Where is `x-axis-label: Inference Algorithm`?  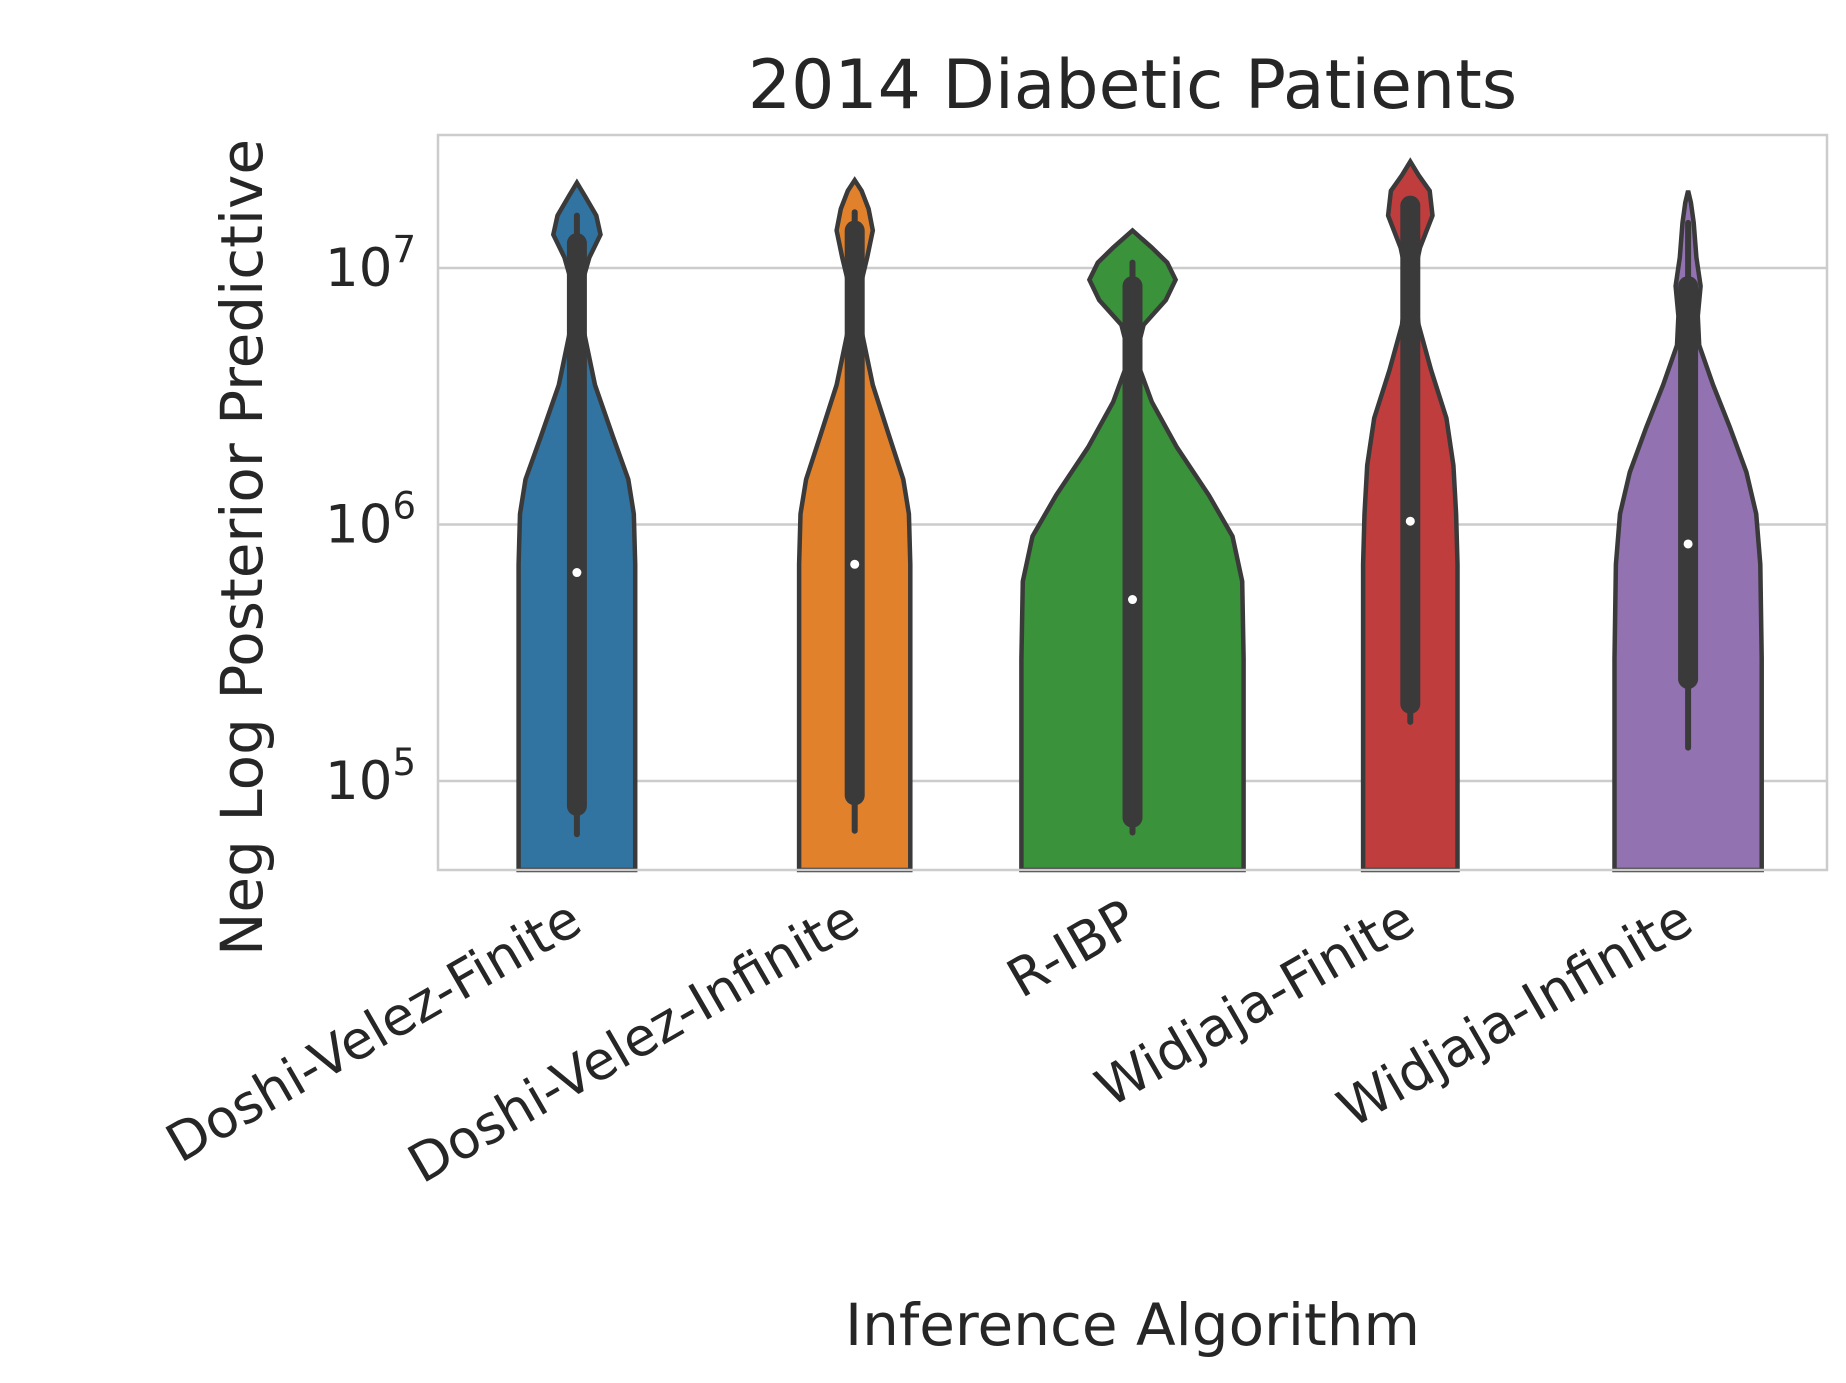 x-axis-label: Inference Algorithm is located at coordinates (1132, 1325).